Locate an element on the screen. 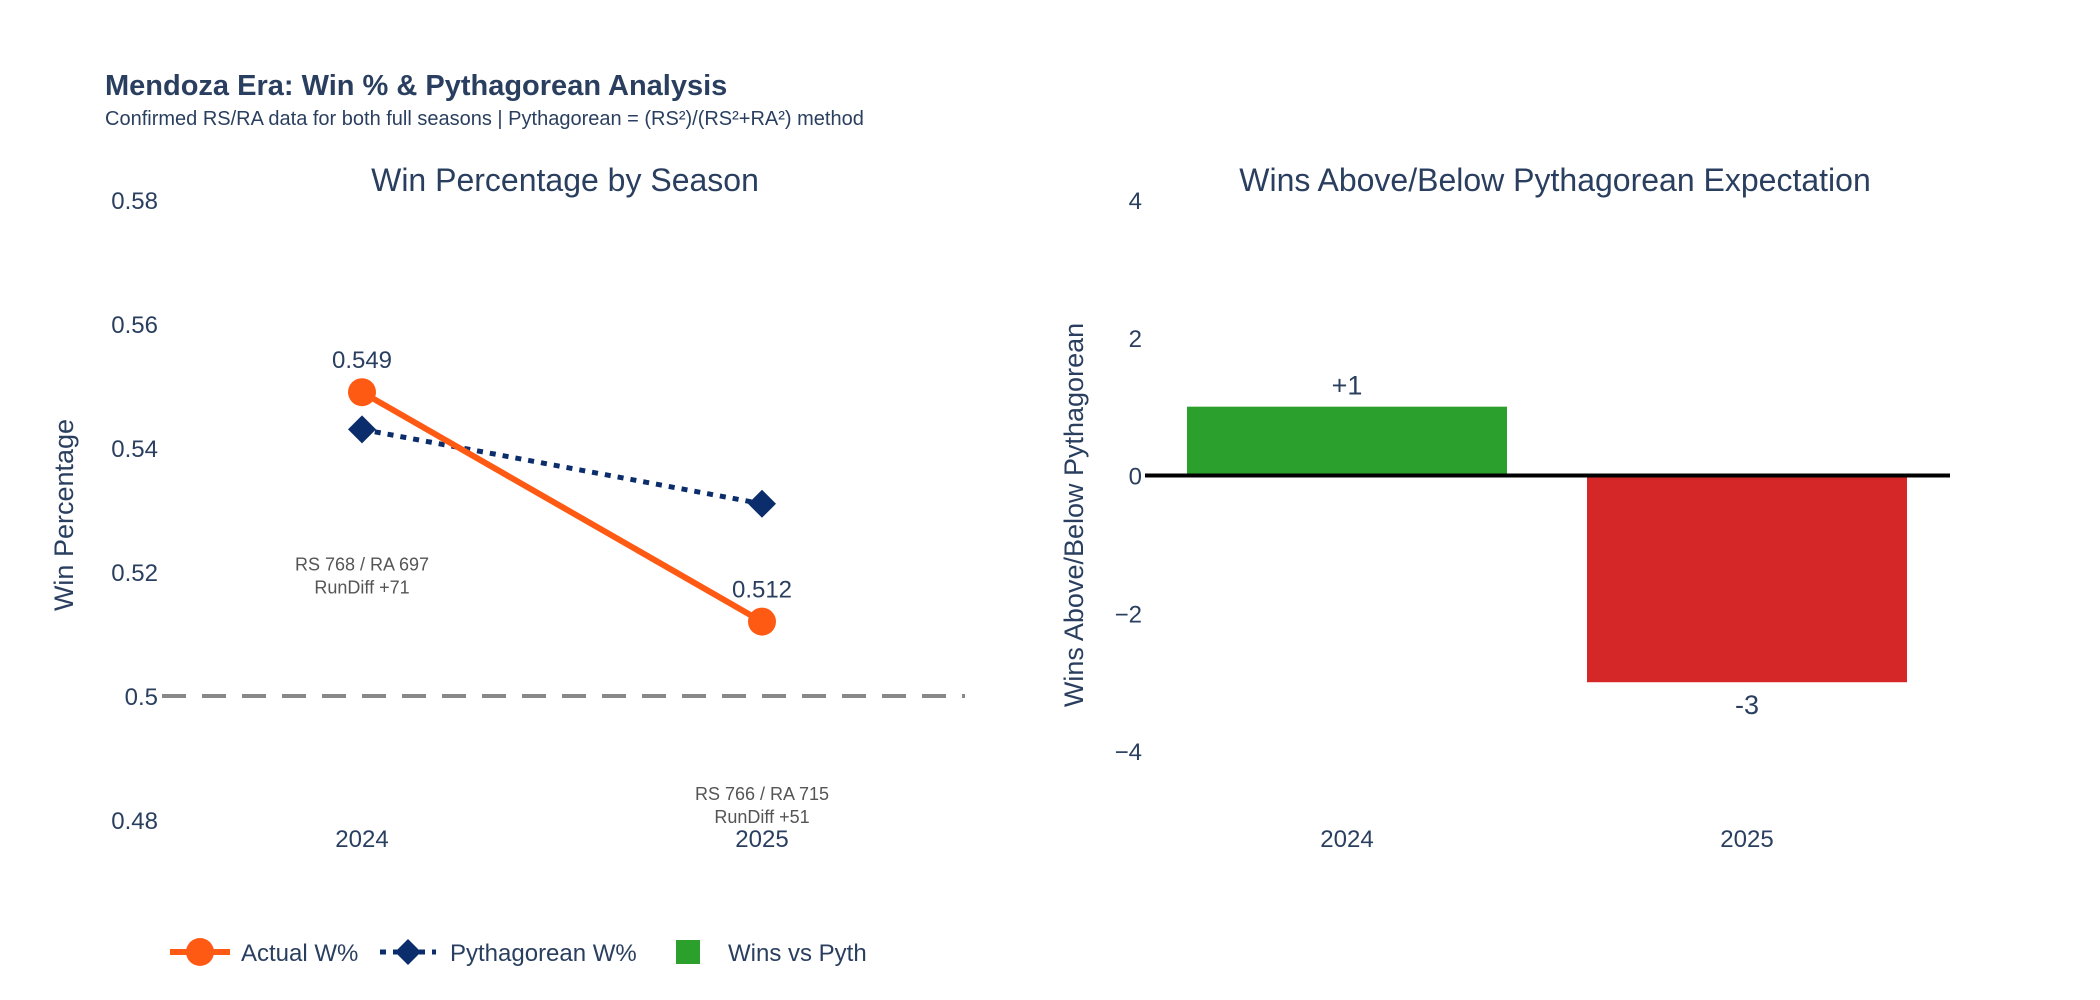  y-tick-label: 0.58 is located at coordinates (134, 201).